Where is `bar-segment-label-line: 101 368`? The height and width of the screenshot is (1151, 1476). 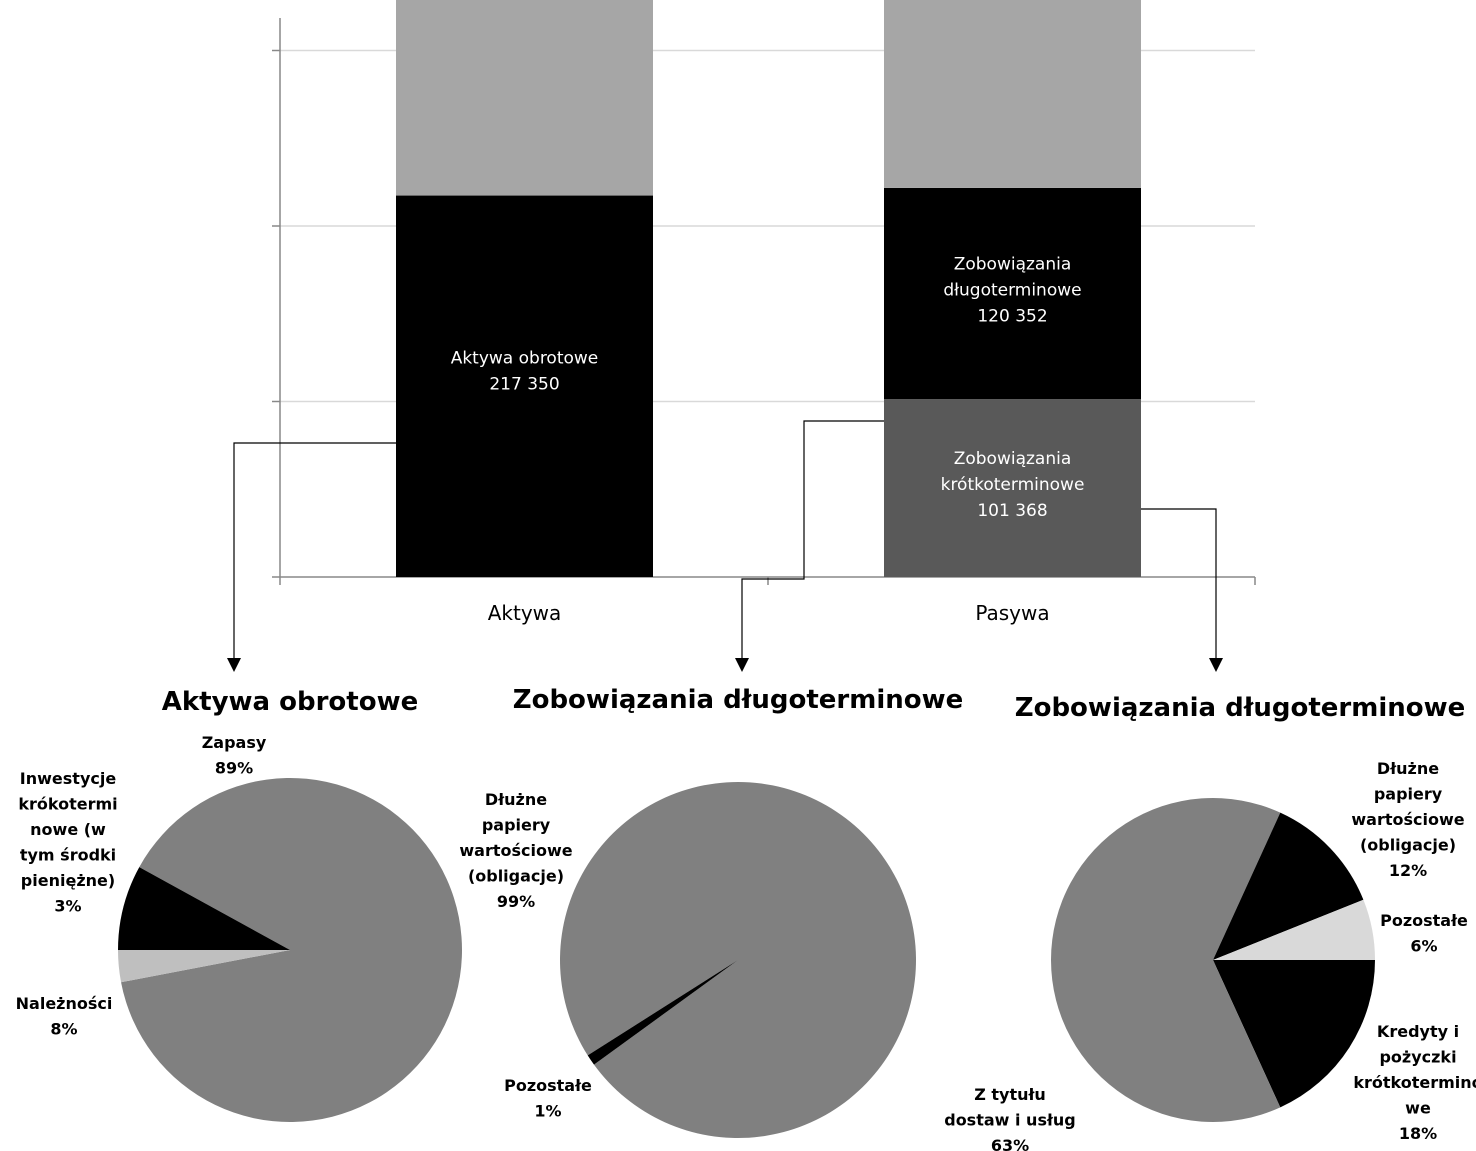 bar-segment-label-line: 101 368 is located at coordinates (1012, 511).